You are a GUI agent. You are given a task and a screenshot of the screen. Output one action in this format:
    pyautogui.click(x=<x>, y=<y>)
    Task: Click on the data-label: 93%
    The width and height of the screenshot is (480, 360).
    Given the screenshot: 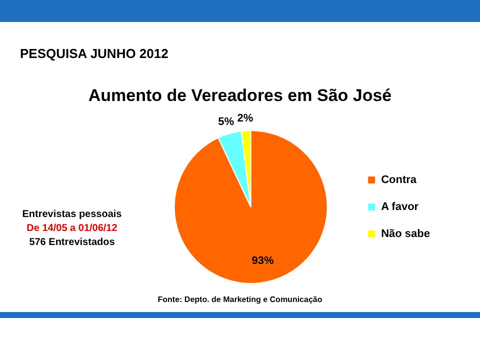 What is the action you would take?
    pyautogui.click(x=263, y=260)
    